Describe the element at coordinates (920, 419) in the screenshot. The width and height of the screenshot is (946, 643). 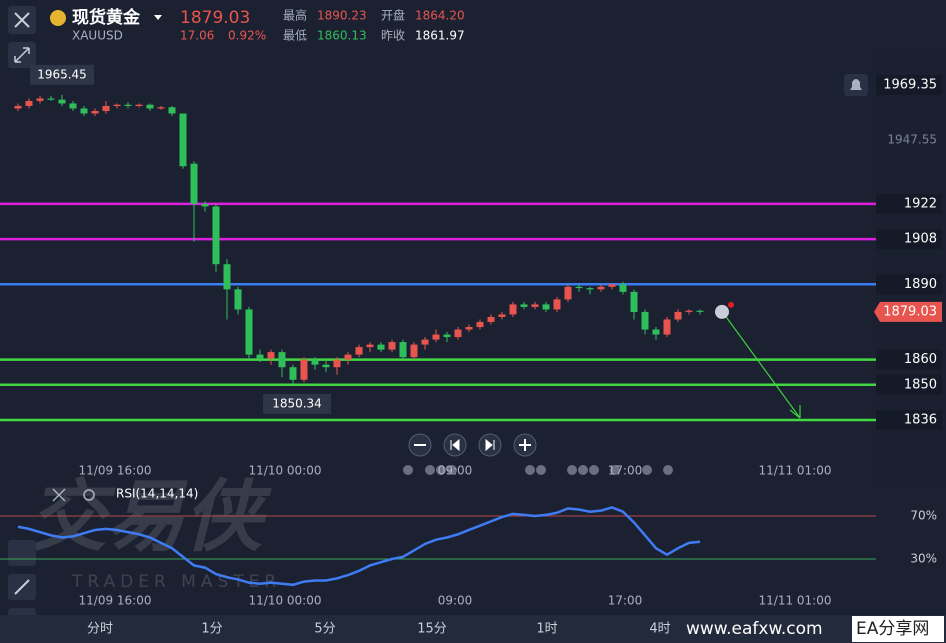
I see `level-label: 1836` at that location.